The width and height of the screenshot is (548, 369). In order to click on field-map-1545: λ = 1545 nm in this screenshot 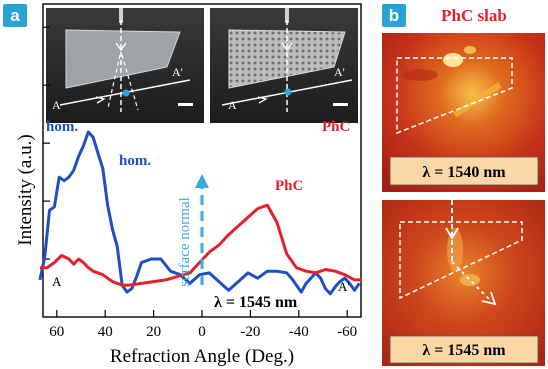, I will do `click(463, 283)`.